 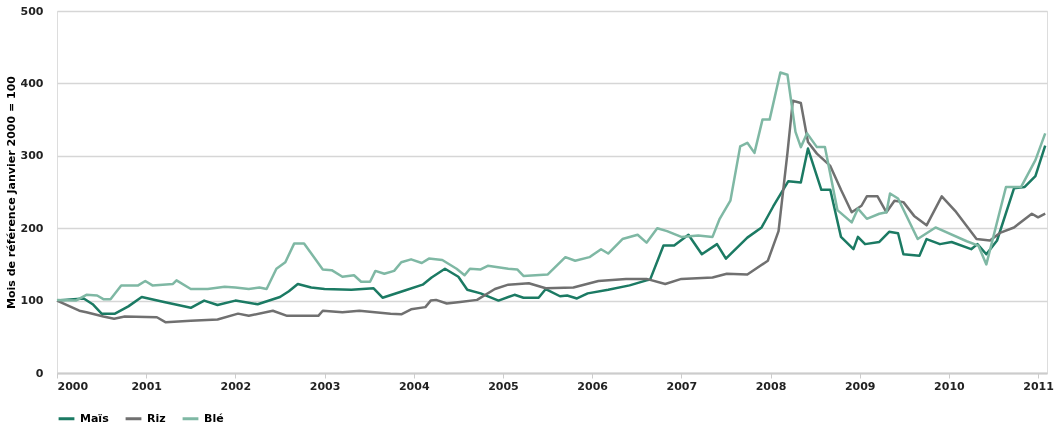 What do you see at coordinates (682, 386) in the screenshot?
I see `x-tick-label: 2007` at bounding box center [682, 386].